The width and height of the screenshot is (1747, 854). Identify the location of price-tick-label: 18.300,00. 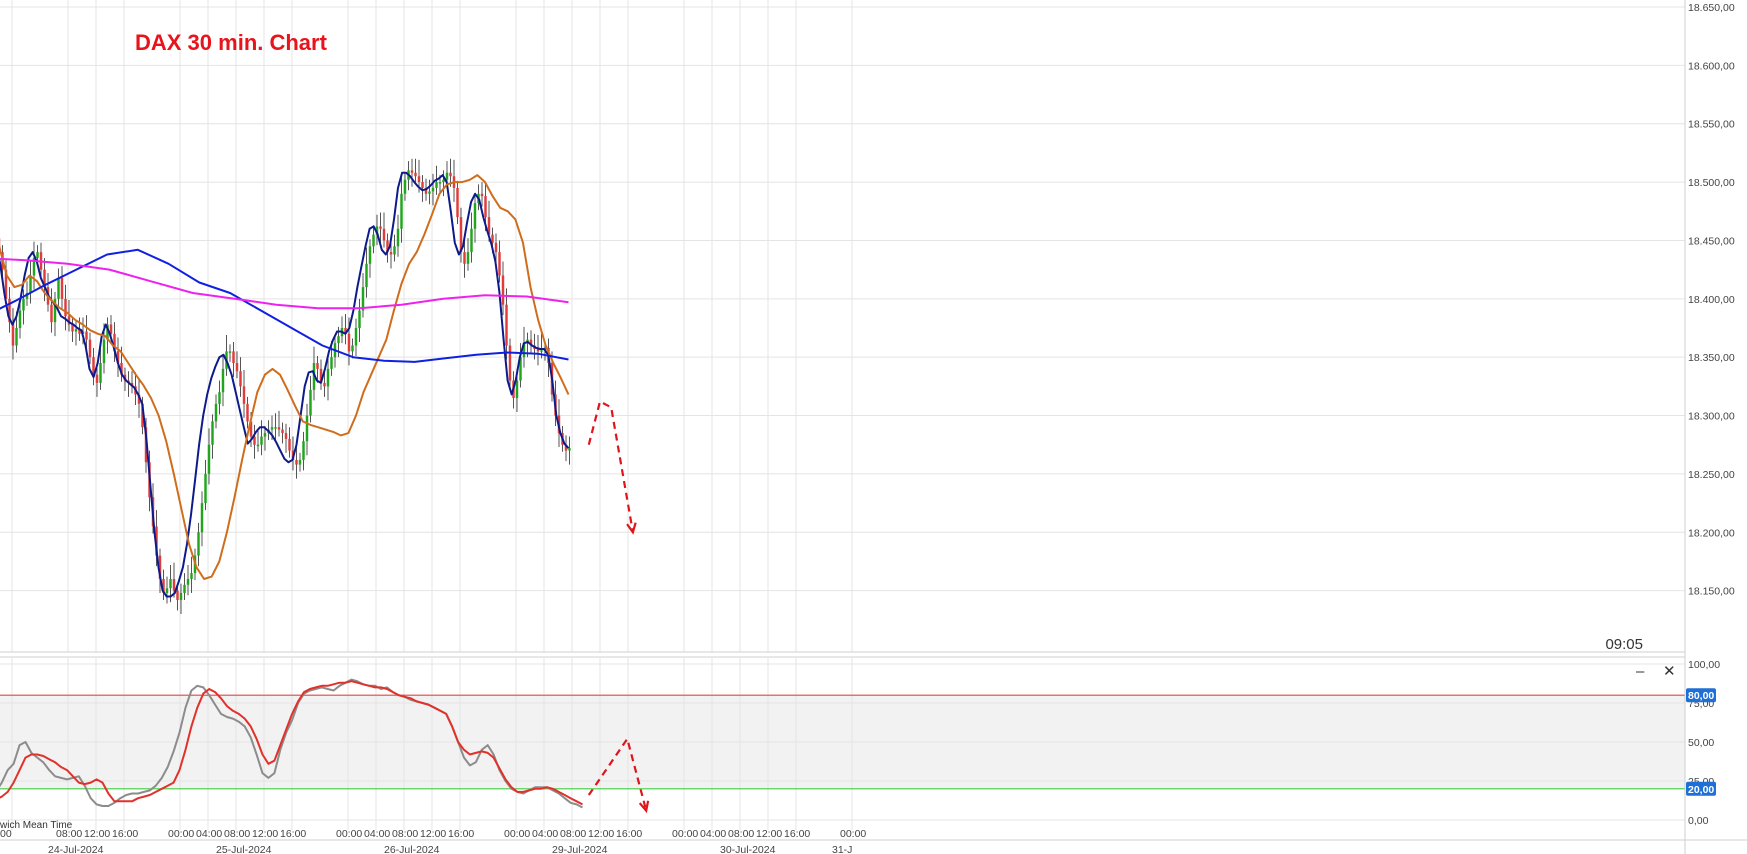
(1711, 417).